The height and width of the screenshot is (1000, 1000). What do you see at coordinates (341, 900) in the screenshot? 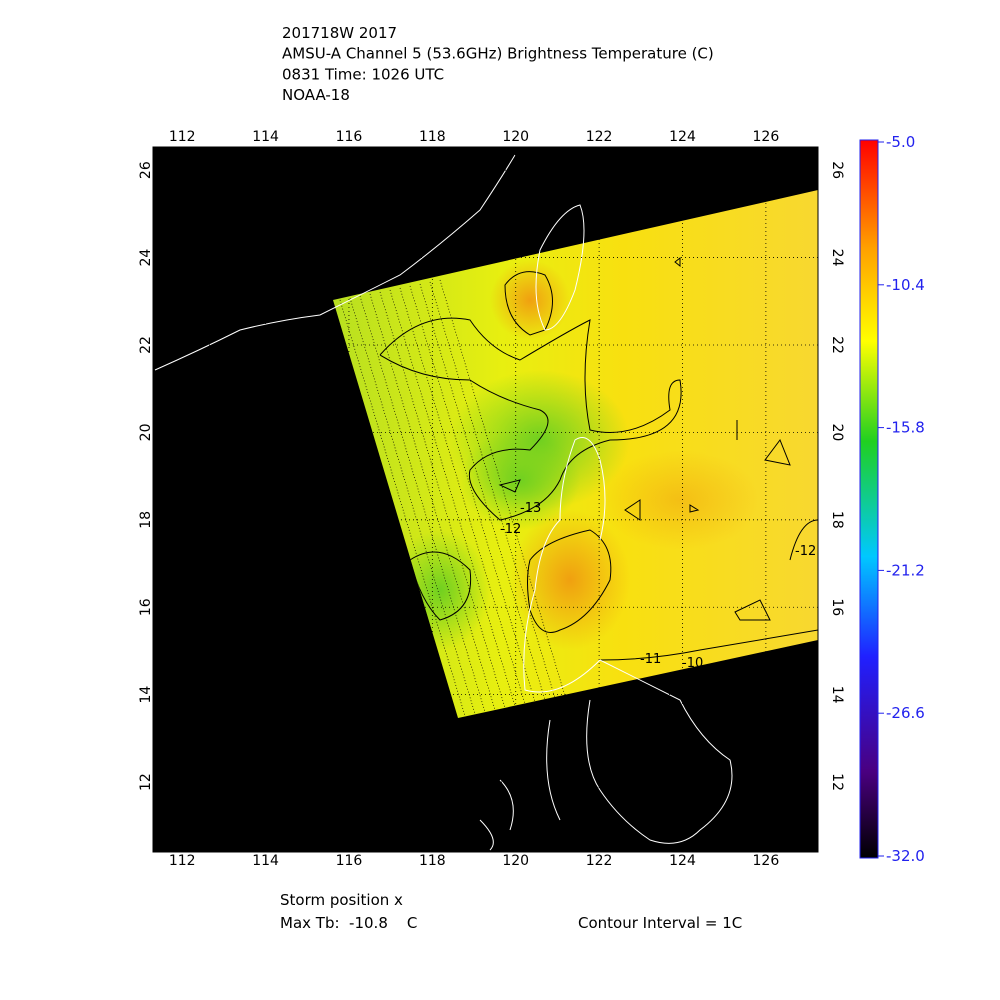
I see `storm-position: Storm position x` at bounding box center [341, 900].